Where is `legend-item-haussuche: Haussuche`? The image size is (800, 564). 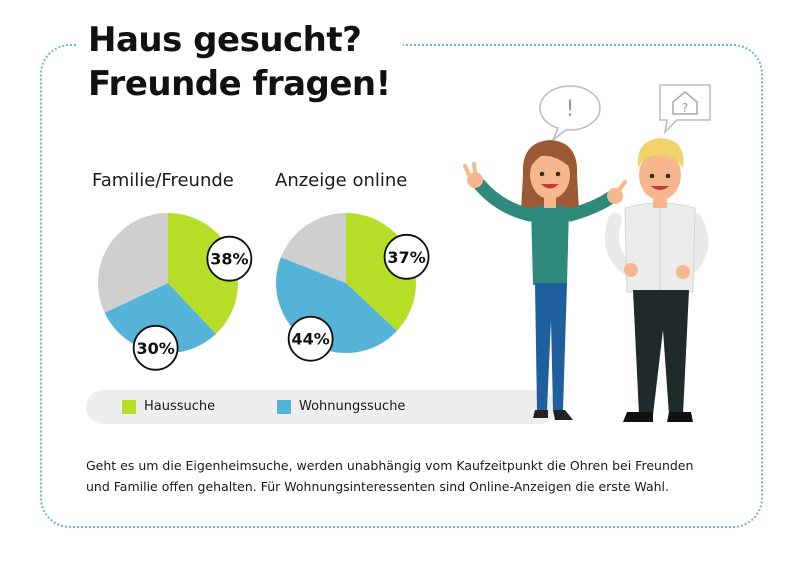
legend-item-haussuche: Haussuche is located at coordinates (168, 406).